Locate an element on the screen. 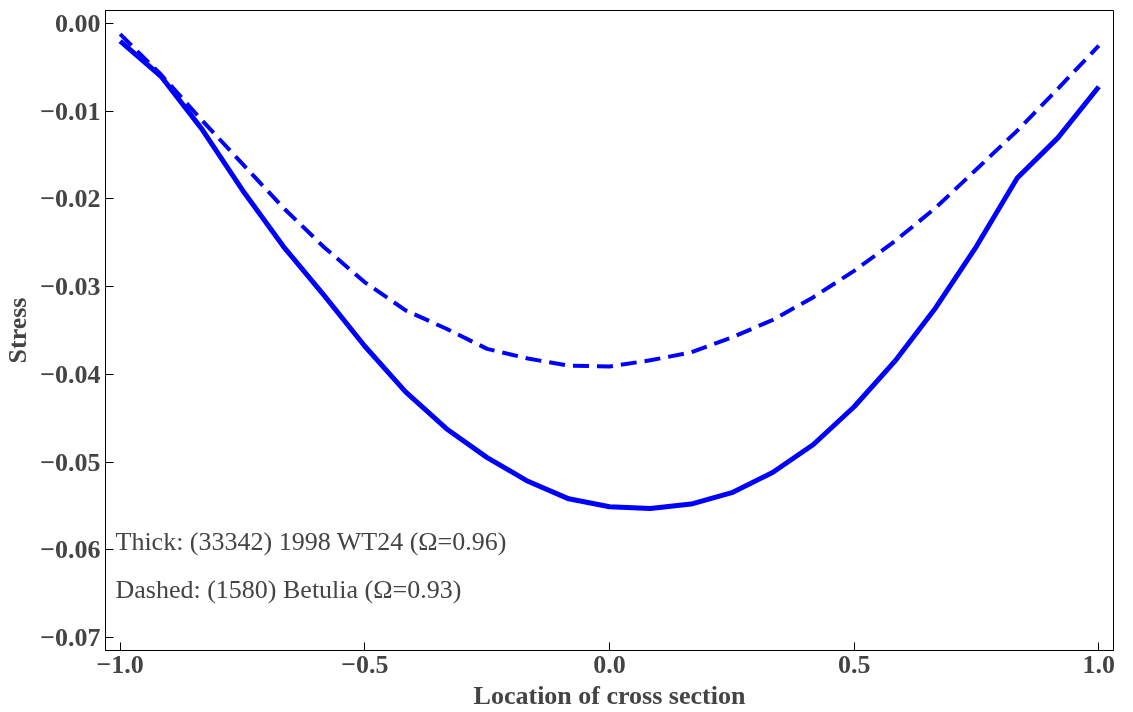 Image resolution: width=1133 pixels, height=712 pixels. y-tick-label: −0.02 is located at coordinates (70, 199).